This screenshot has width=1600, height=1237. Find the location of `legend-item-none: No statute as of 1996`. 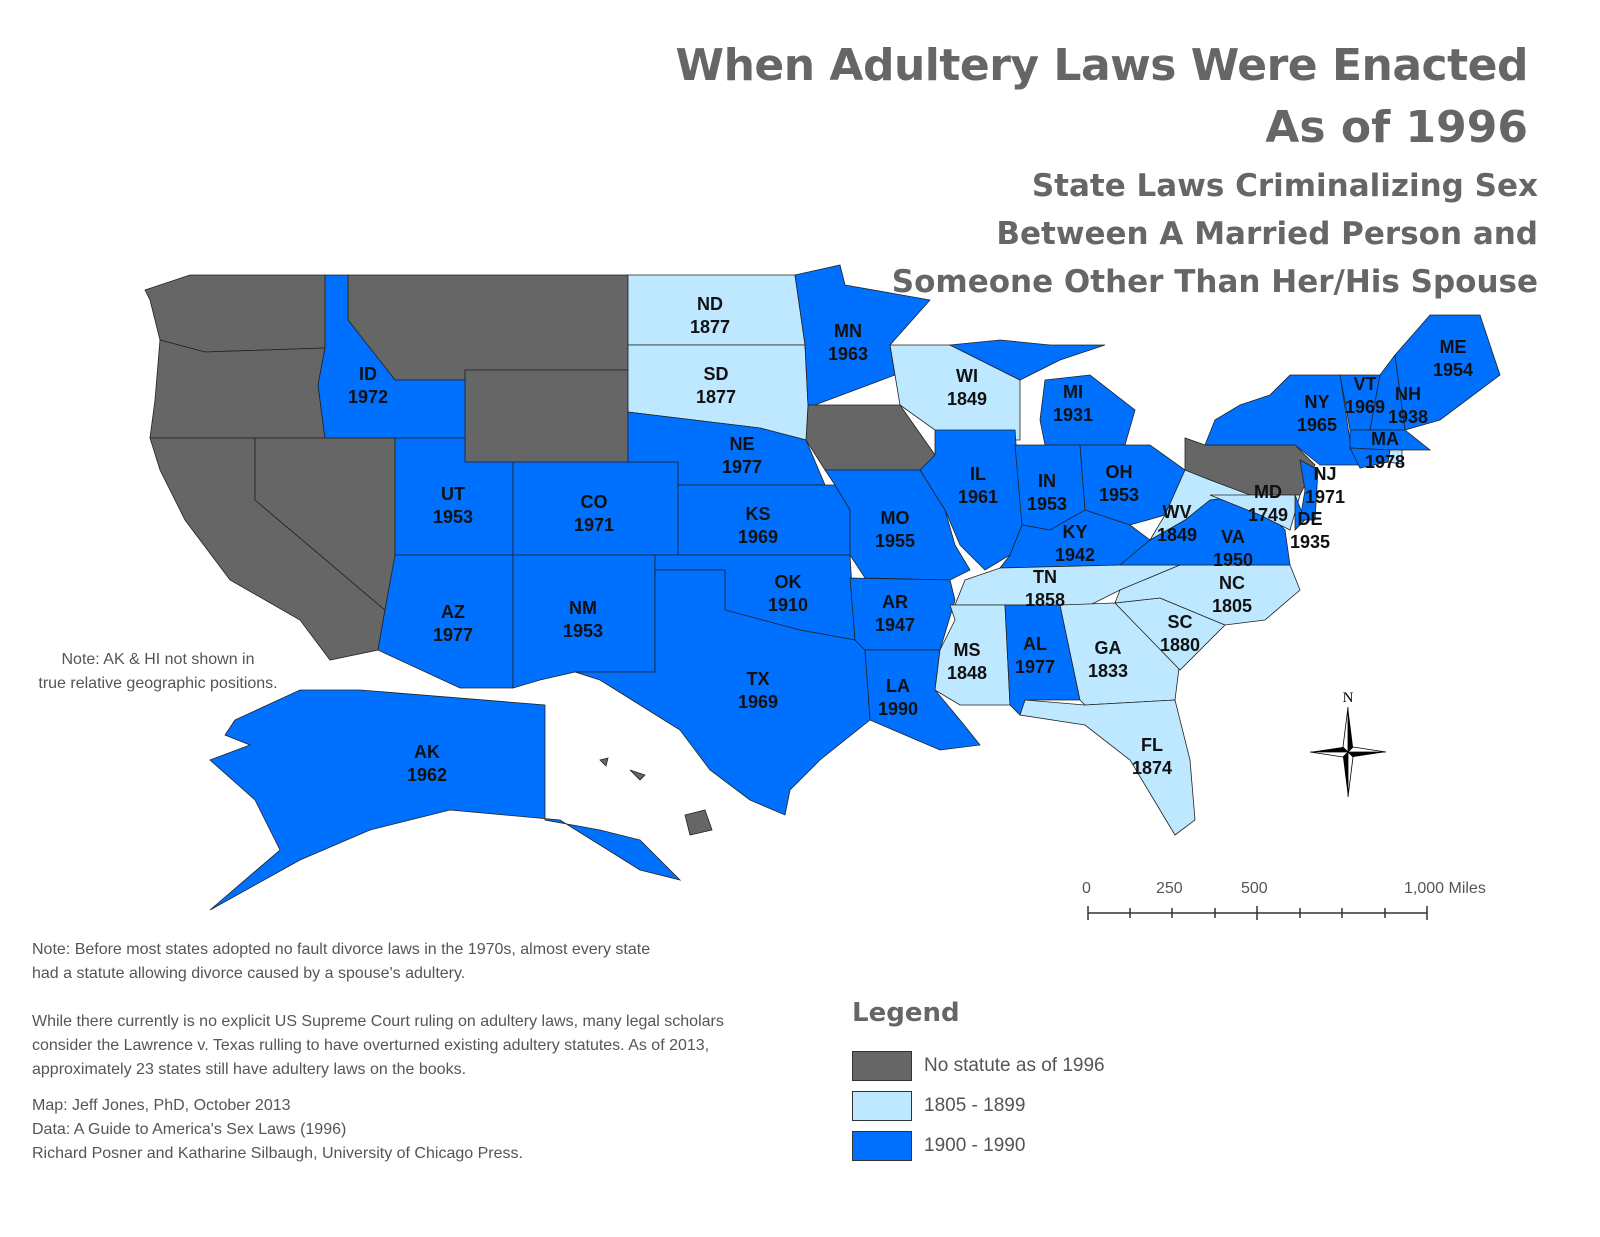

legend-item-none: No statute as of 1996 is located at coordinates (978, 1066).